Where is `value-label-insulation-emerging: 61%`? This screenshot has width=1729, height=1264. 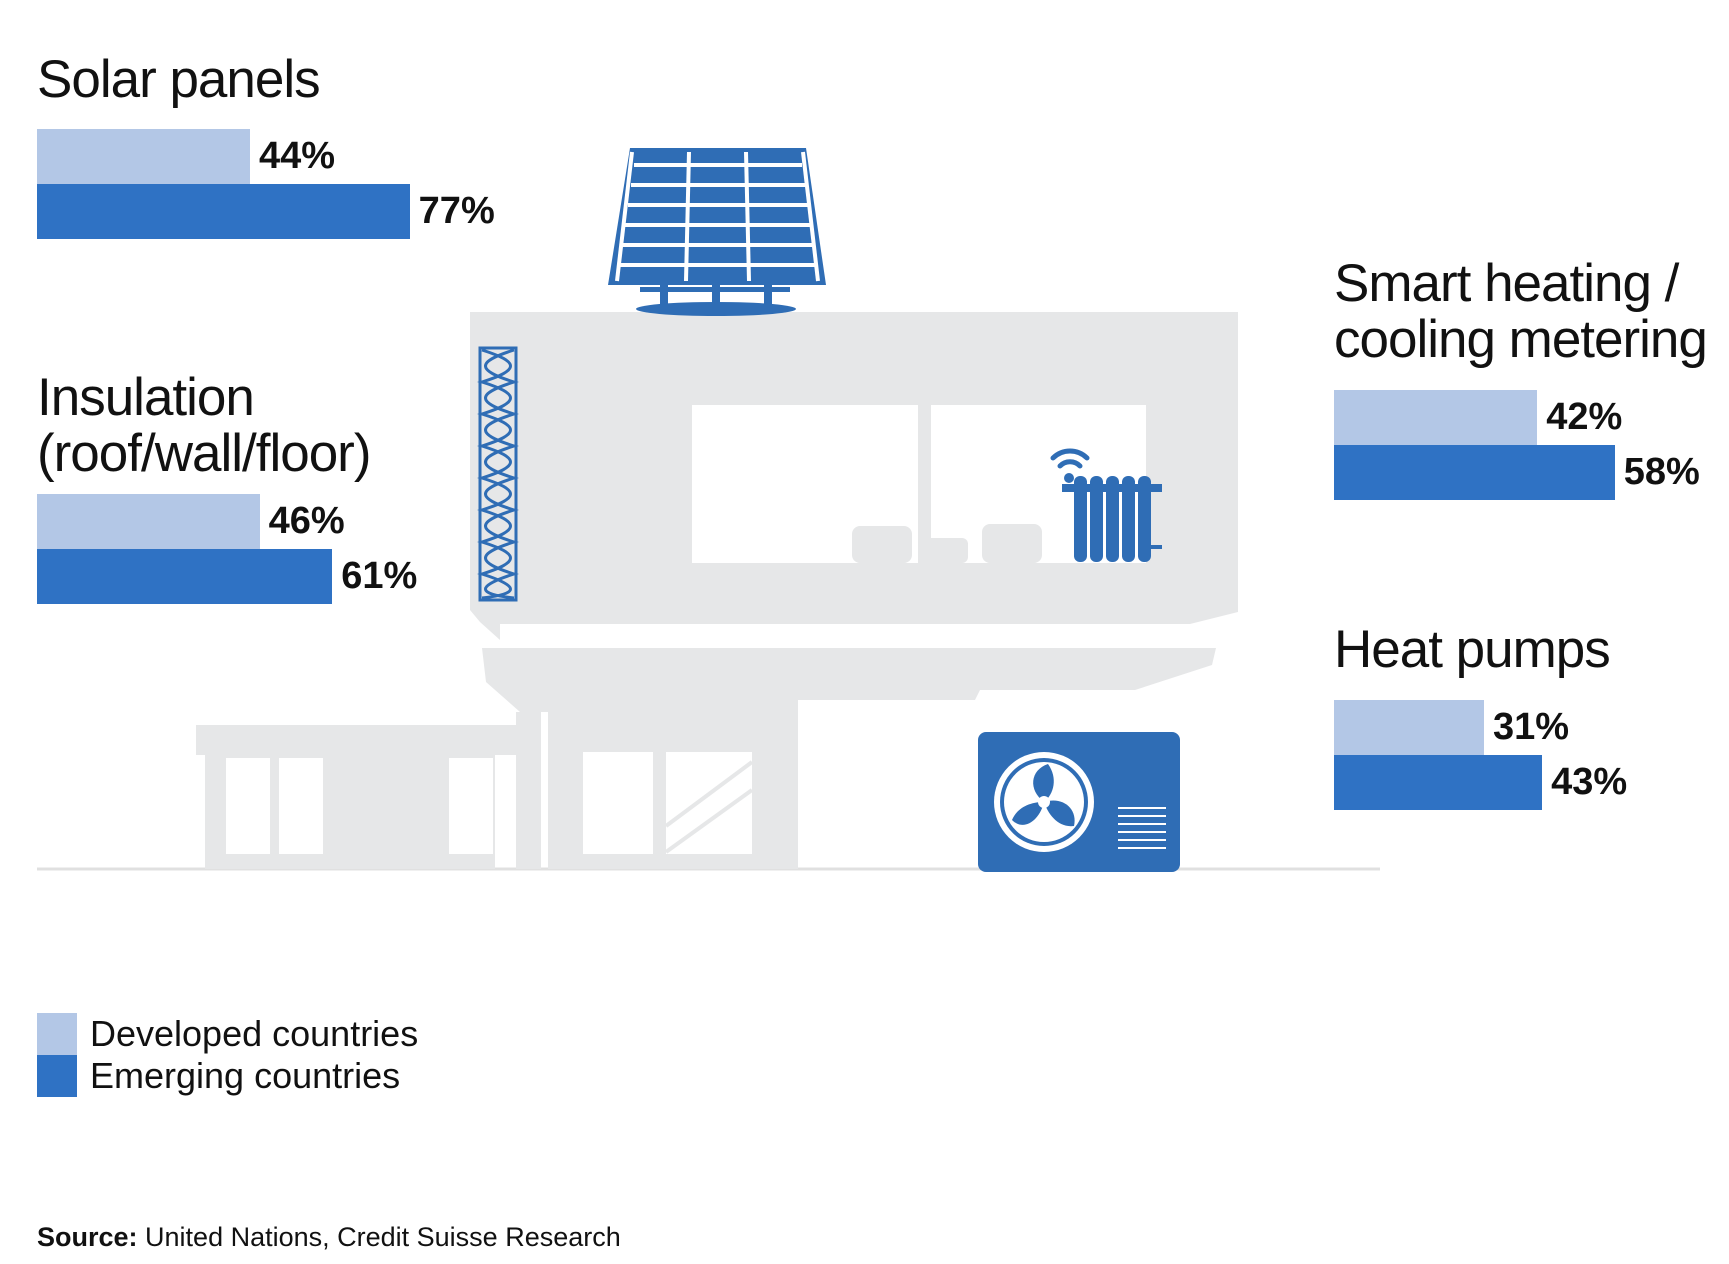 value-label-insulation-emerging: 61% is located at coordinates (379, 576).